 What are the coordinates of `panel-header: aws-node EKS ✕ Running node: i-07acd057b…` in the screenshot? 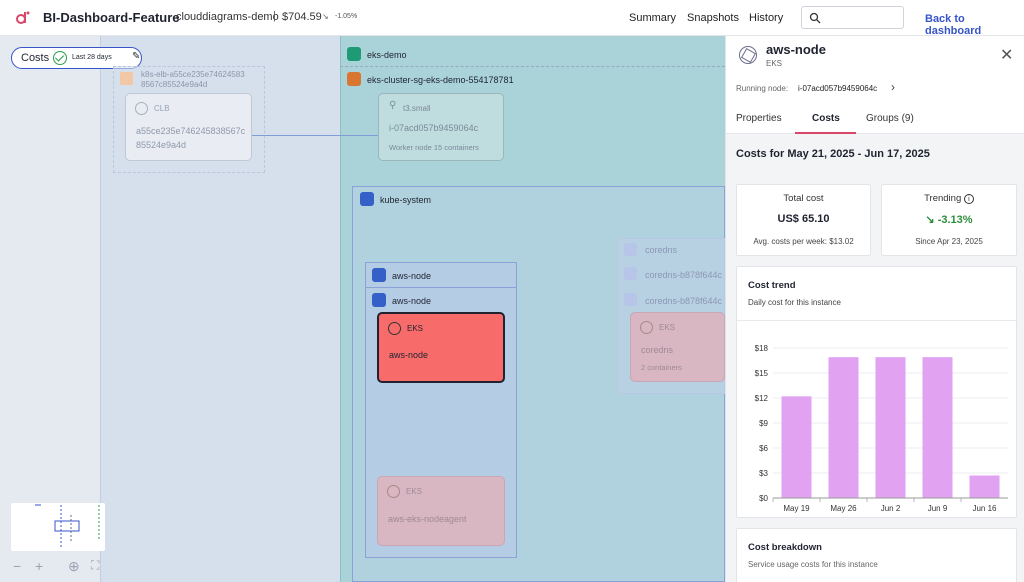 It's located at (875, 85).